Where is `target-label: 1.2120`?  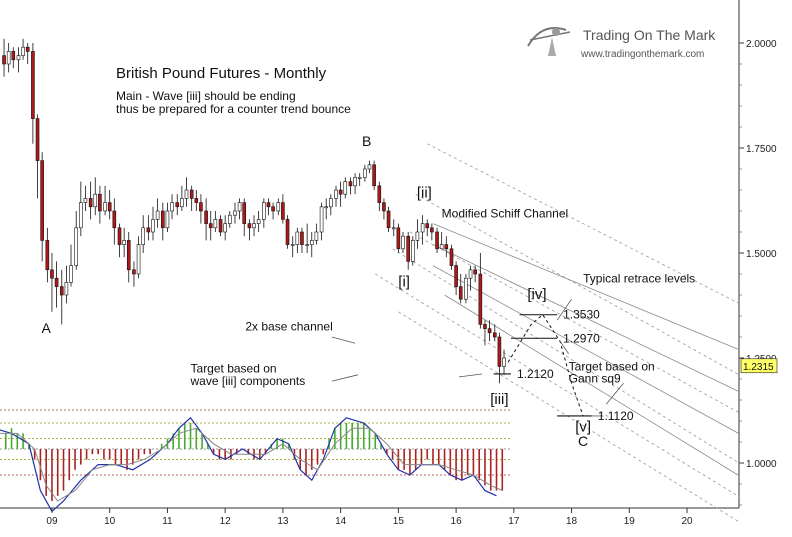 target-label: 1.2120 is located at coordinates (535, 374).